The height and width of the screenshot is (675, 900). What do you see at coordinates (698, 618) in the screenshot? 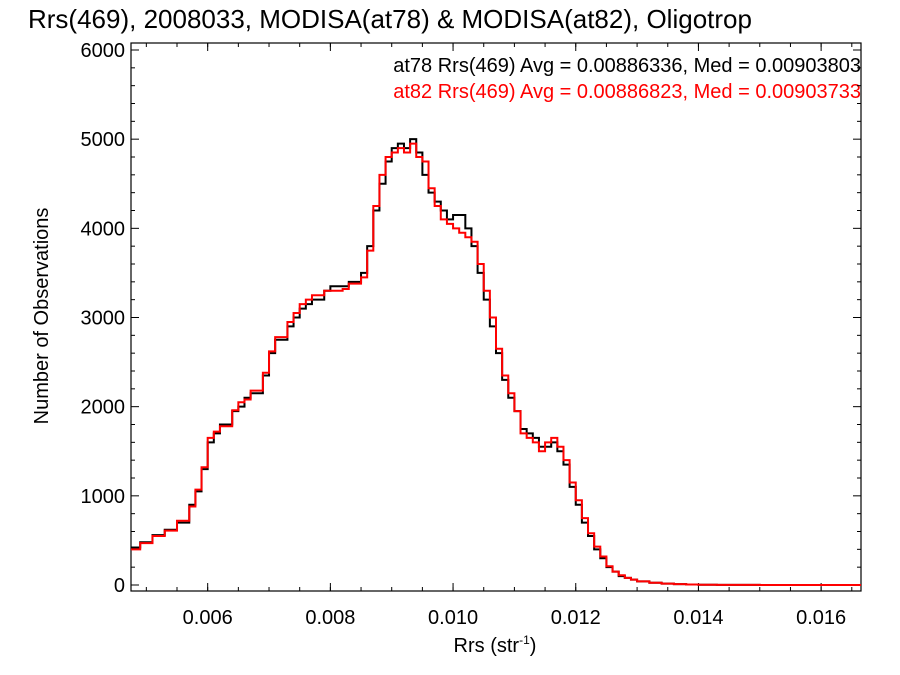
I see `x-tick-label: 0.014` at bounding box center [698, 618].